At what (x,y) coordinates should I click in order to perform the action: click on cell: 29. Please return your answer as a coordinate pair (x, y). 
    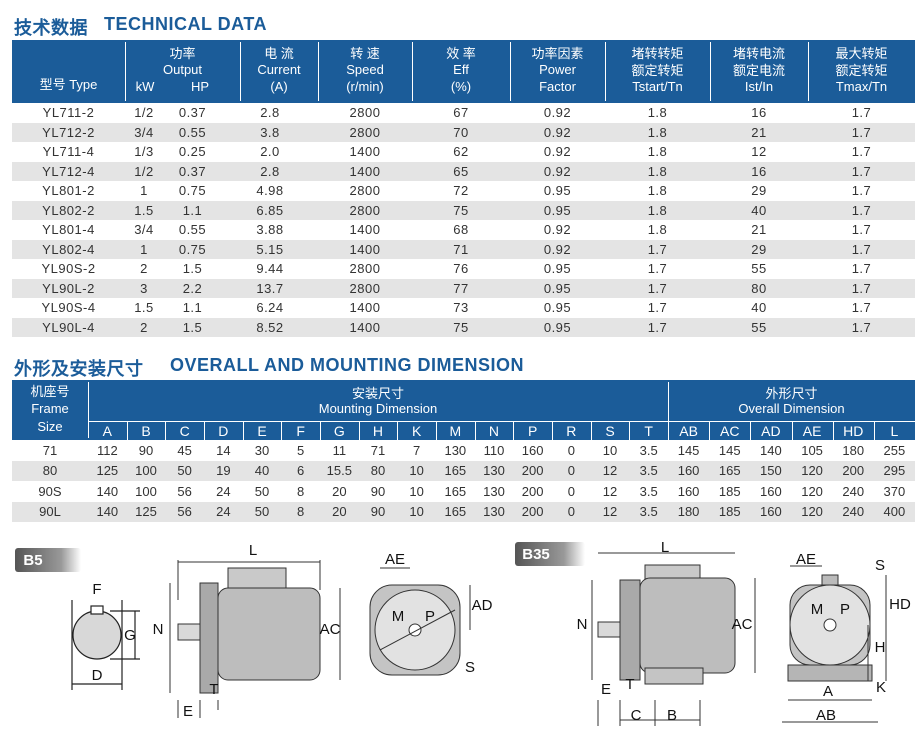
    Looking at the image, I should click on (759, 249).